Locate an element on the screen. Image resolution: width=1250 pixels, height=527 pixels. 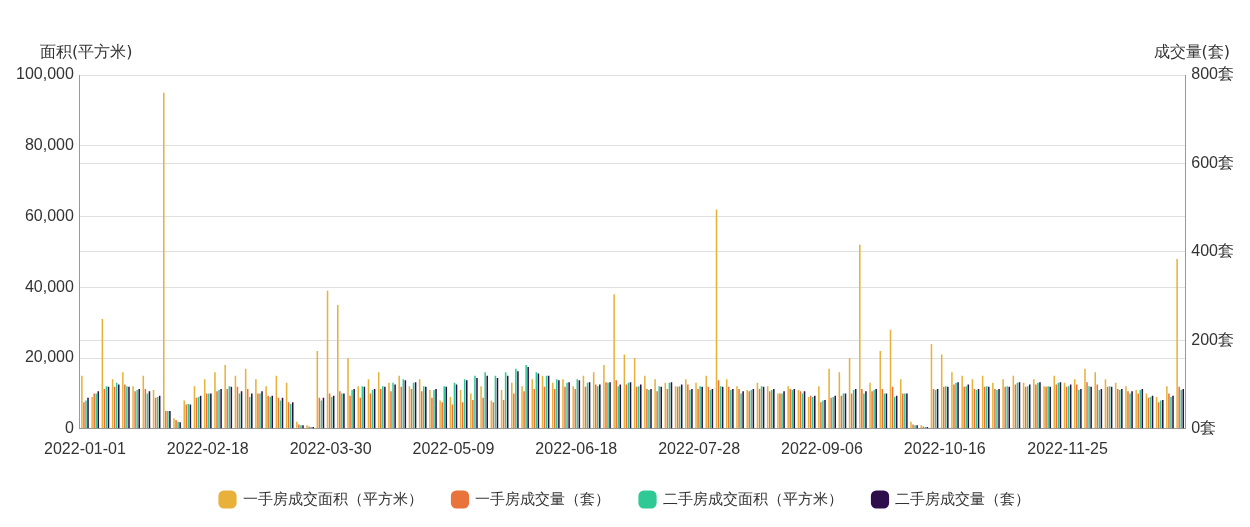
x-tick-label: 2022-06-18 is located at coordinates (576, 448).